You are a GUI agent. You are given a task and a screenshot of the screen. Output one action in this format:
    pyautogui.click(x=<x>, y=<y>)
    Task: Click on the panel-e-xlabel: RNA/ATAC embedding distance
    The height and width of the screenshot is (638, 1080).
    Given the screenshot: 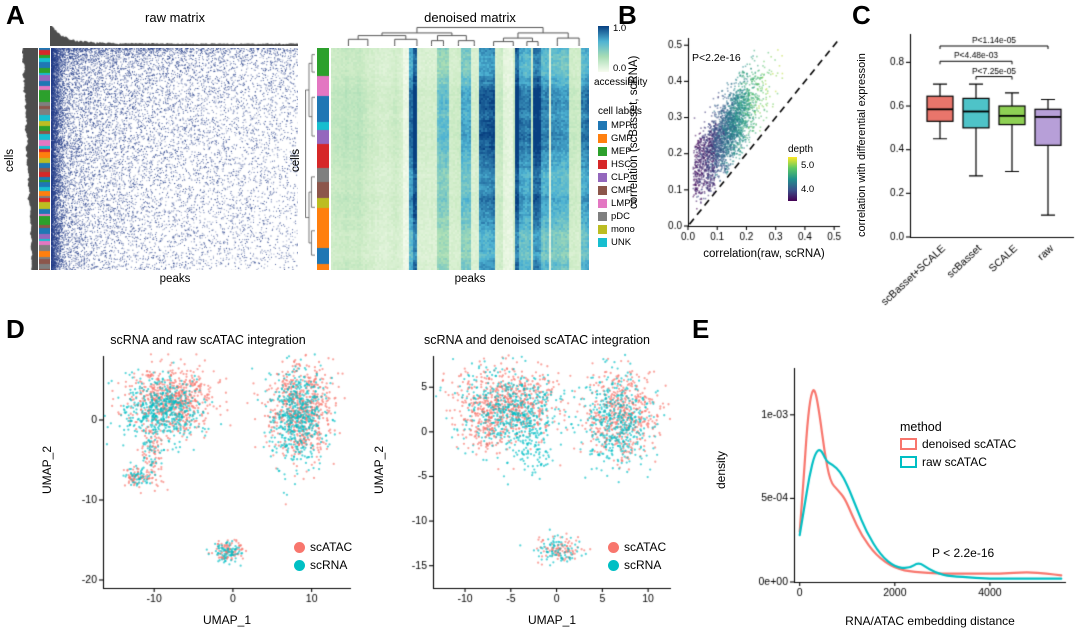 What is the action you would take?
    pyautogui.click(x=930, y=621)
    